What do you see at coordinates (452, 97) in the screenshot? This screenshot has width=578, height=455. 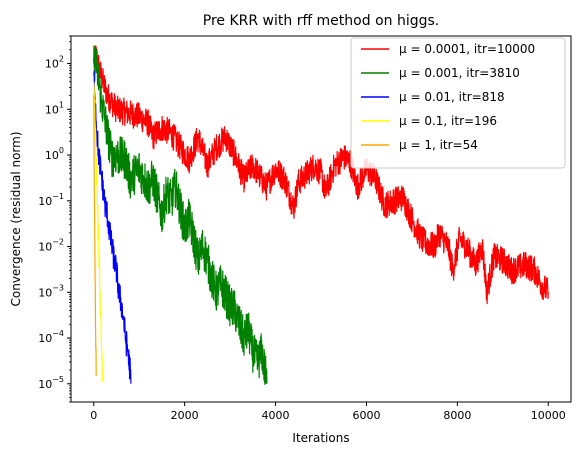 I see `legend-label-2: μ = 0.01, itr=818` at bounding box center [452, 97].